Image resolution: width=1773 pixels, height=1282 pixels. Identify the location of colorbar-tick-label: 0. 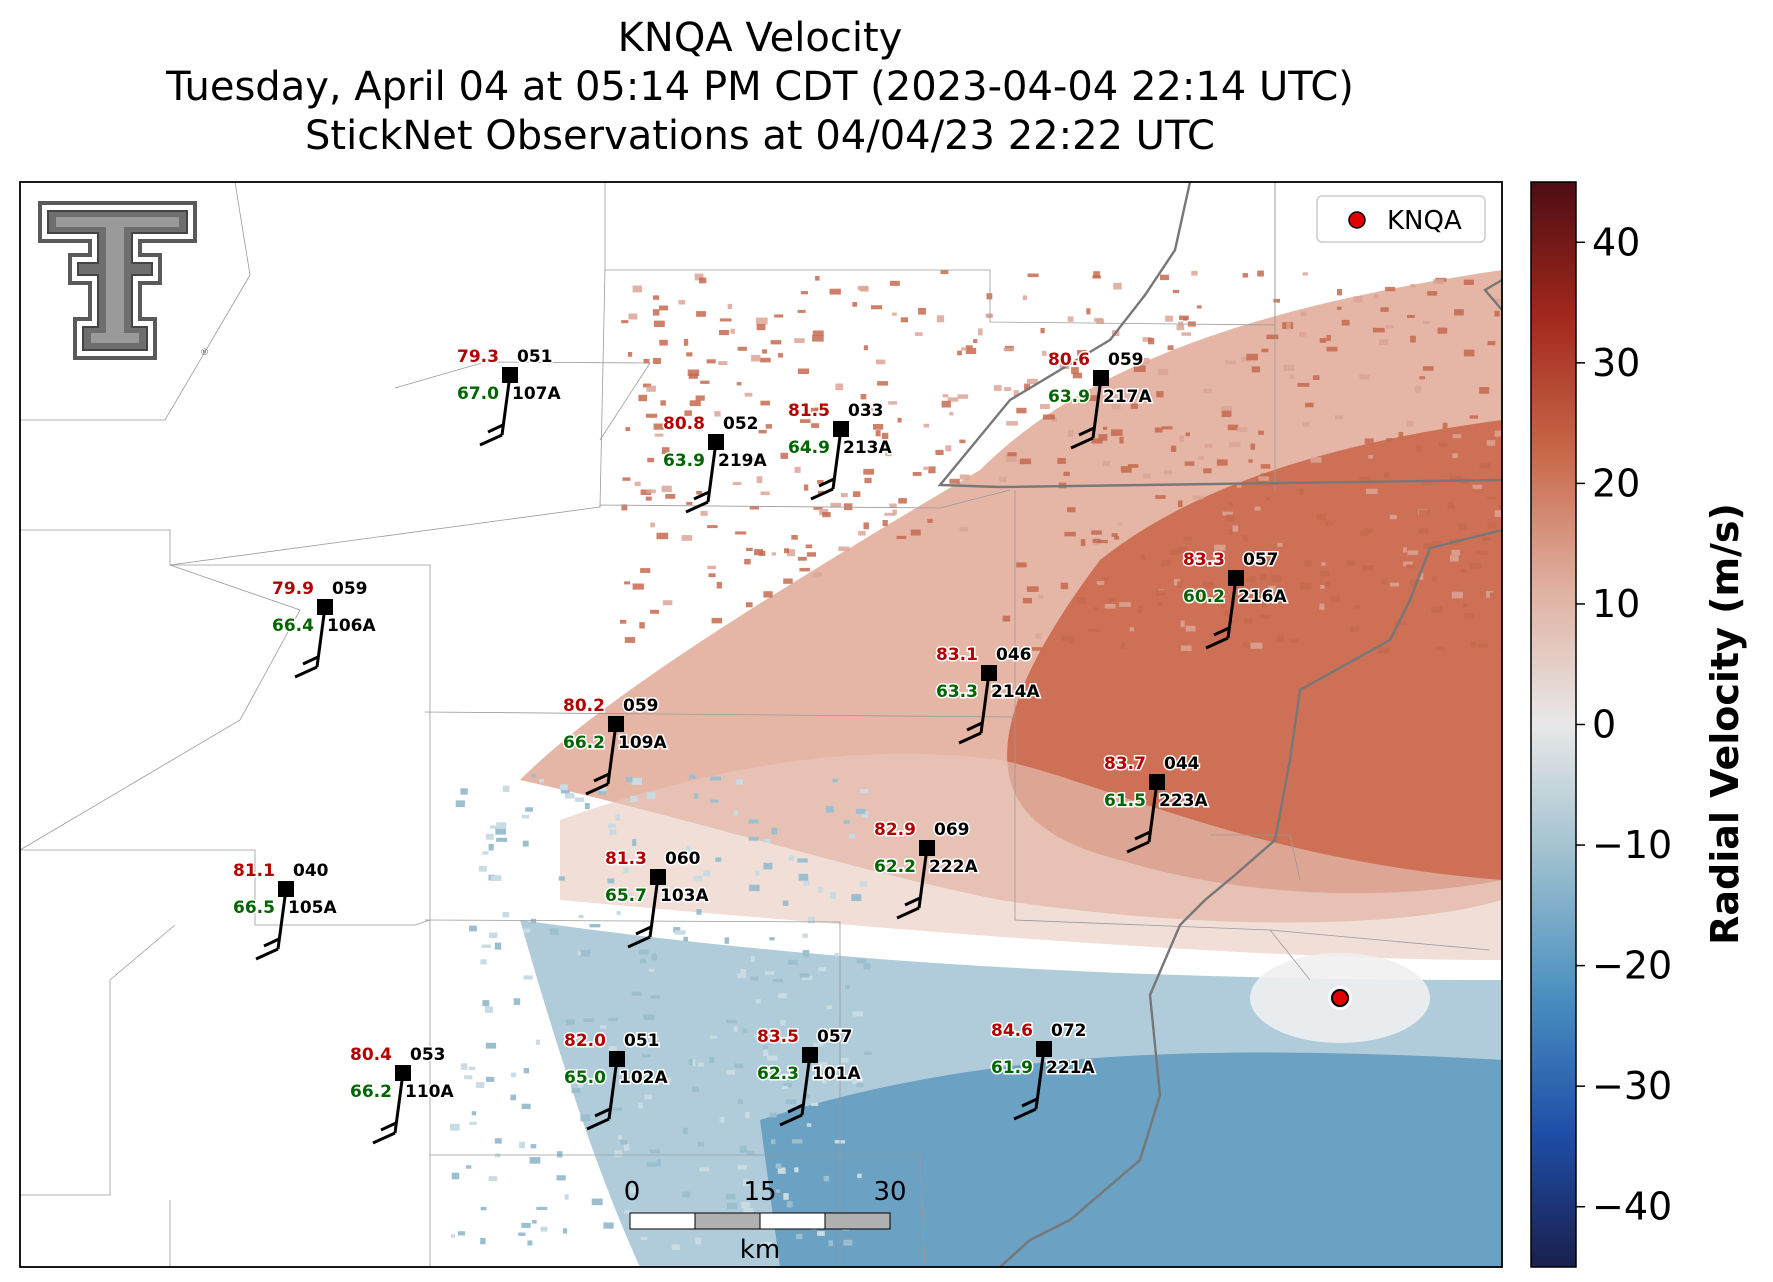
(1604, 725).